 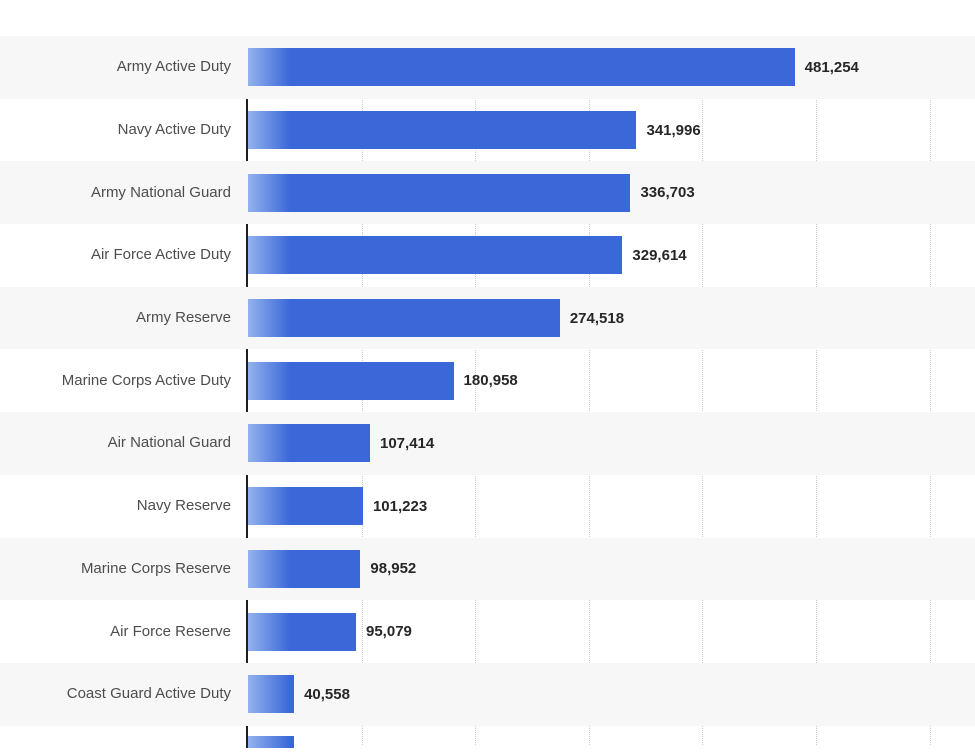 I want to click on bar-zone: 40,558, so click(x=611, y=694).